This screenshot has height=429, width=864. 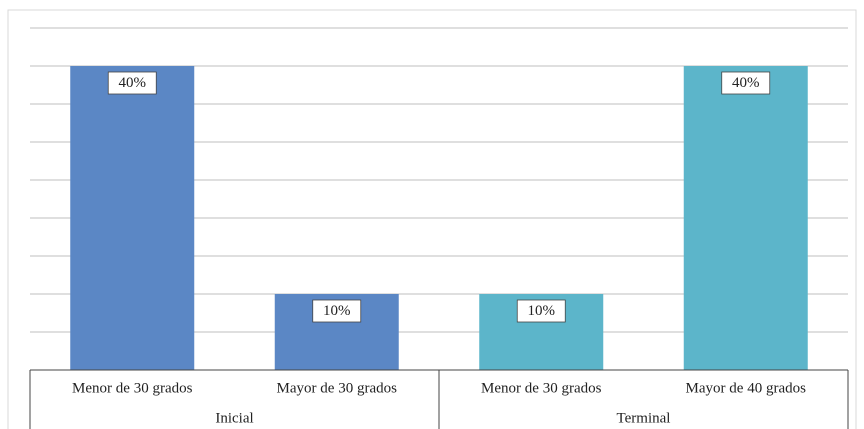 What do you see at coordinates (337, 388) in the screenshot?
I see `x-tick-label: Mayor de 30 grados` at bounding box center [337, 388].